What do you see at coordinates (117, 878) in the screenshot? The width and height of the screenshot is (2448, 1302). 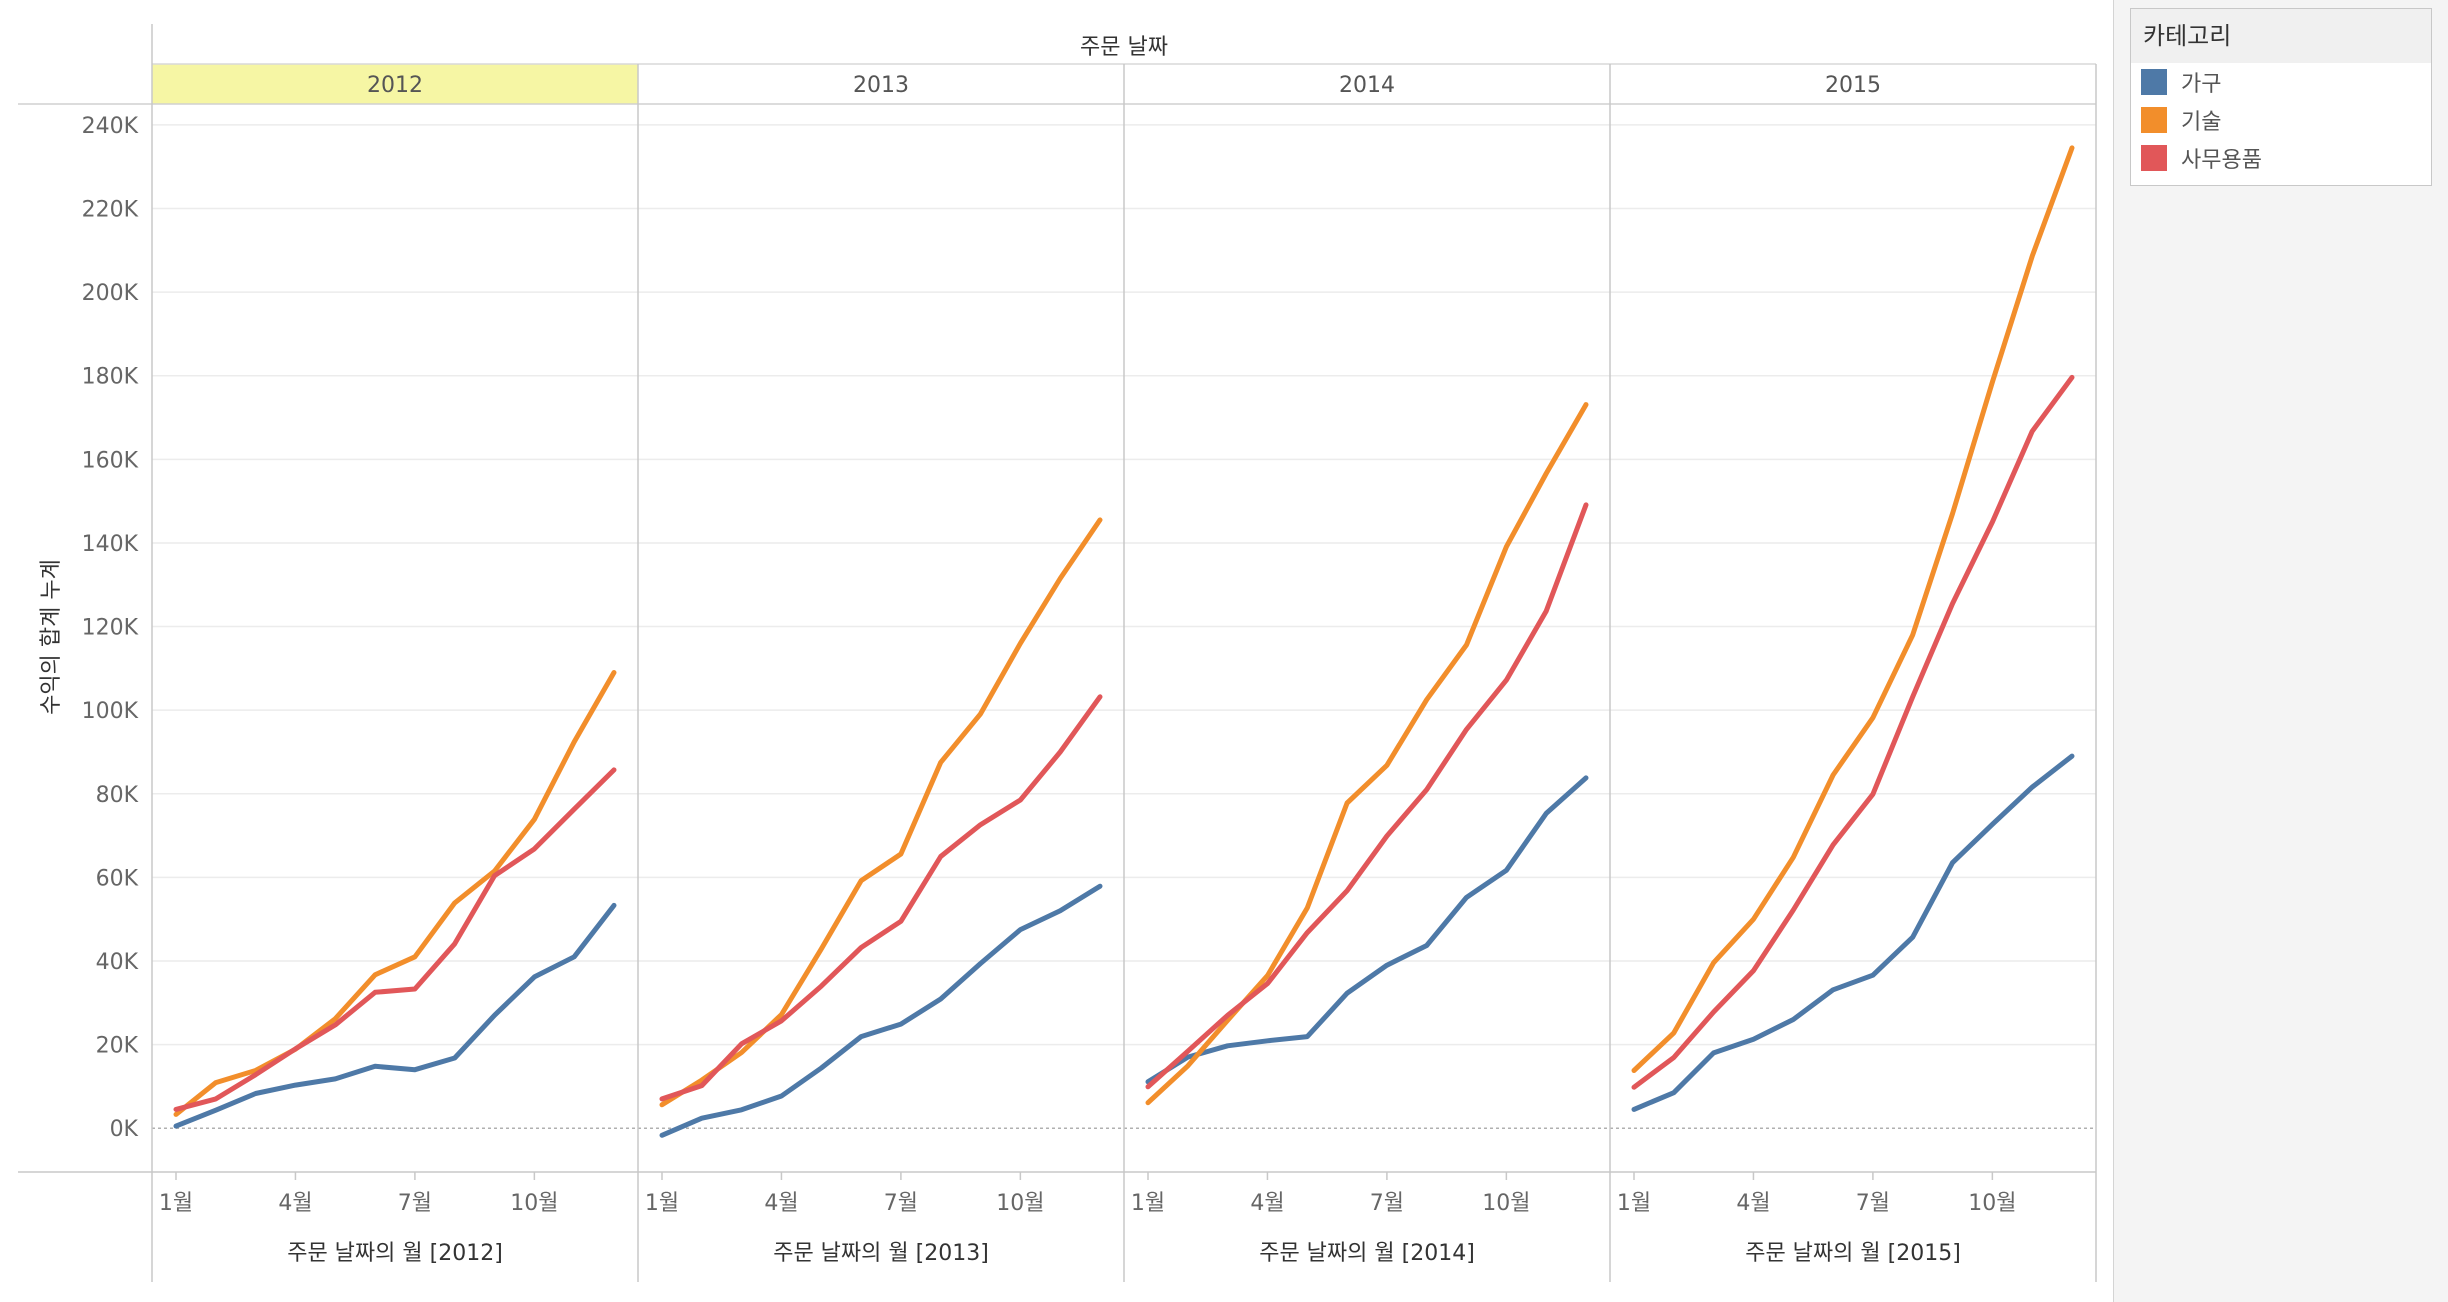 I see `y-tick-label: 60K` at bounding box center [117, 878].